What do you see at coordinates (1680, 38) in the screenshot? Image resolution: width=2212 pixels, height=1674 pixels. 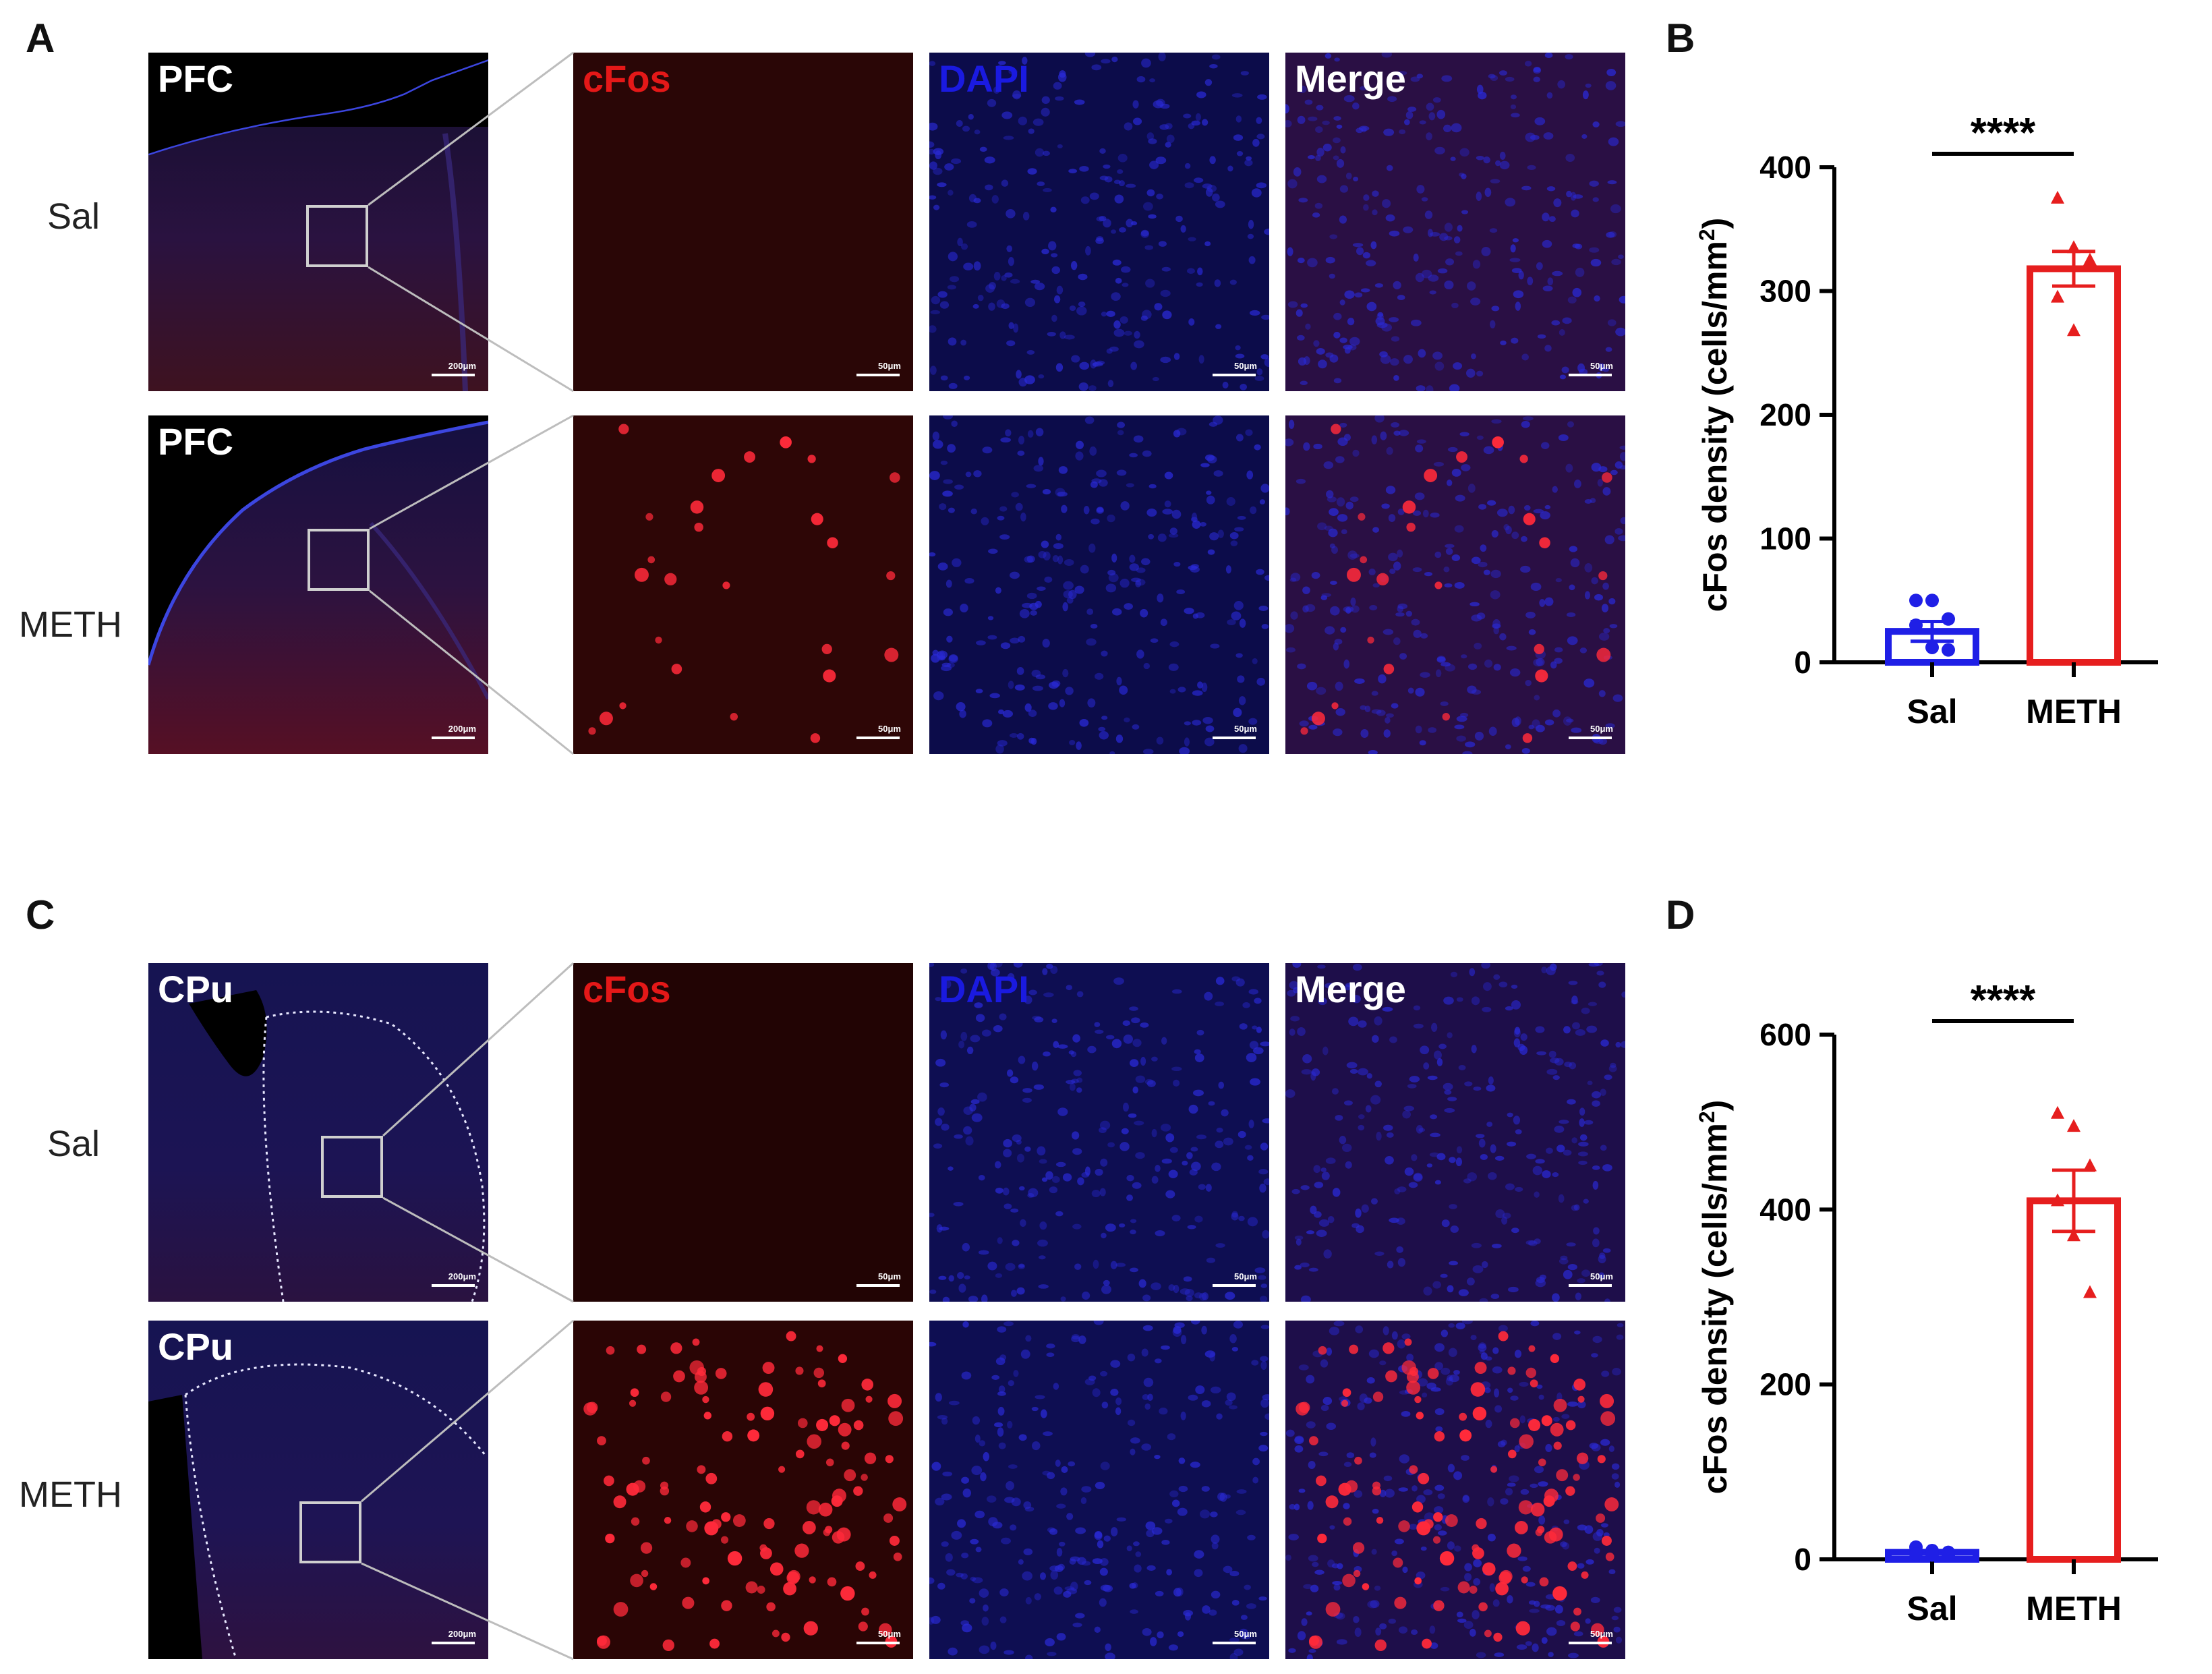 I see `panel-letter-b: B` at bounding box center [1680, 38].